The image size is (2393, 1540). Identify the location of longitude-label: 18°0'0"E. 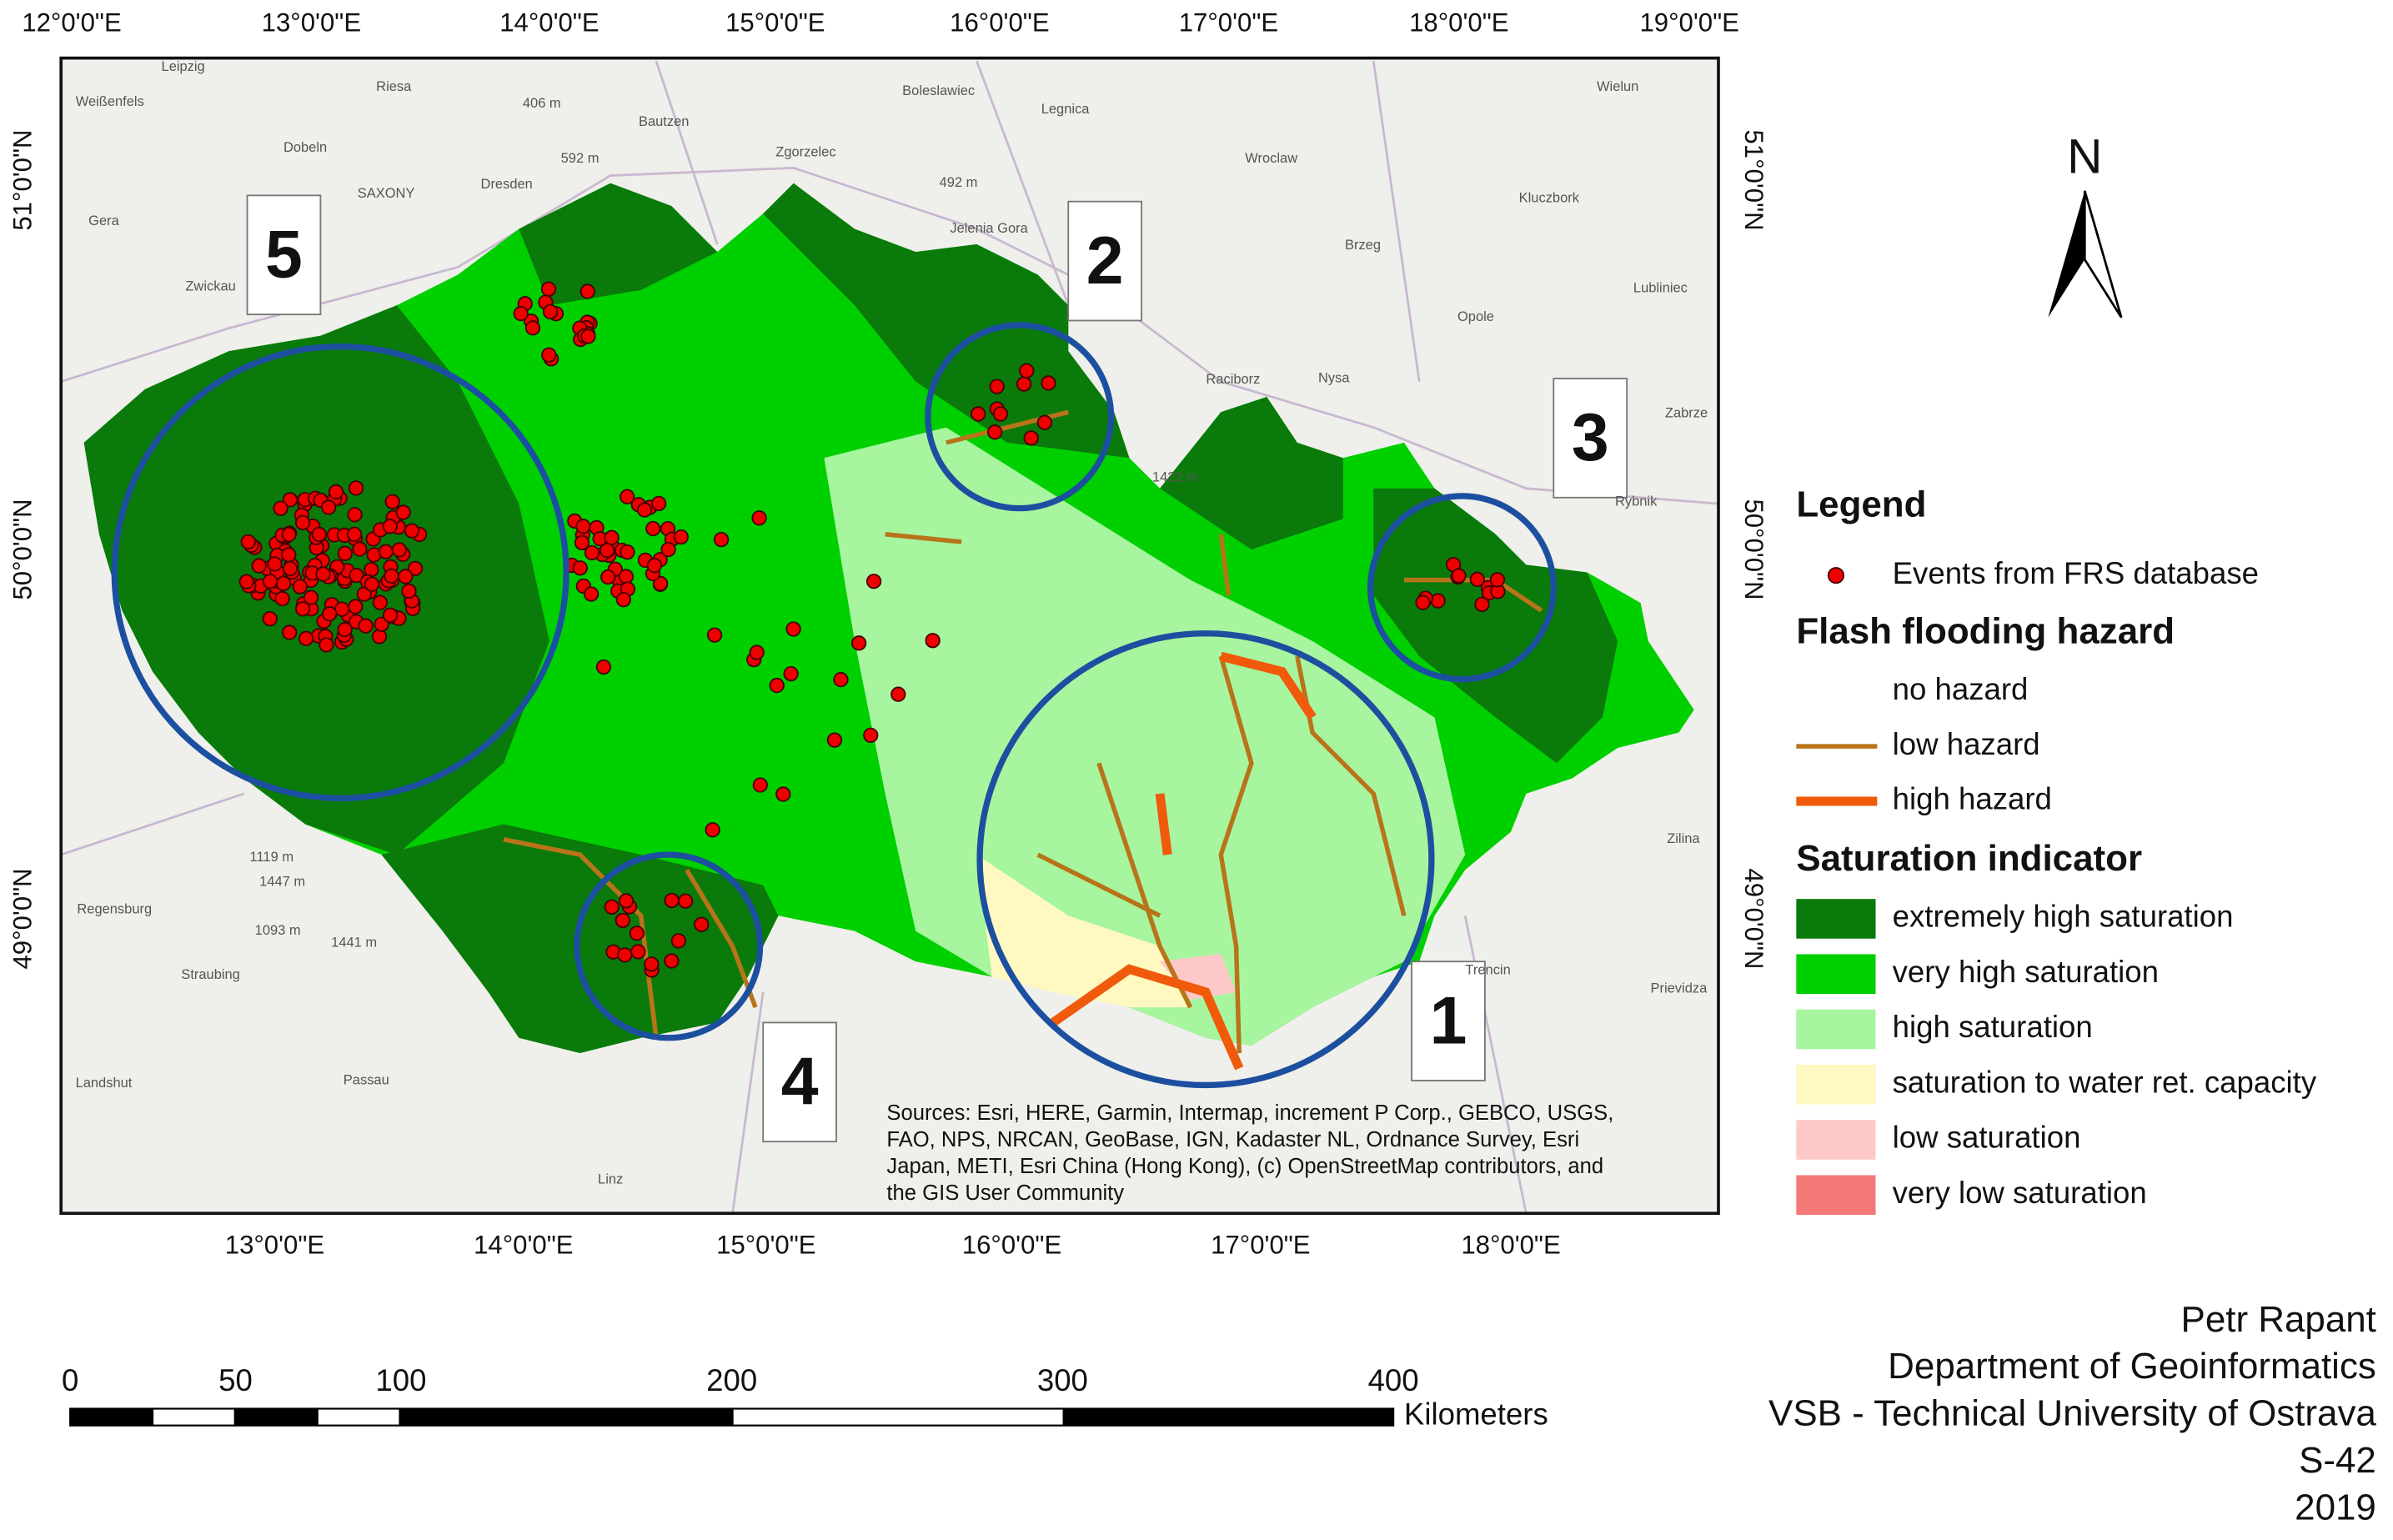
(1510, 1245).